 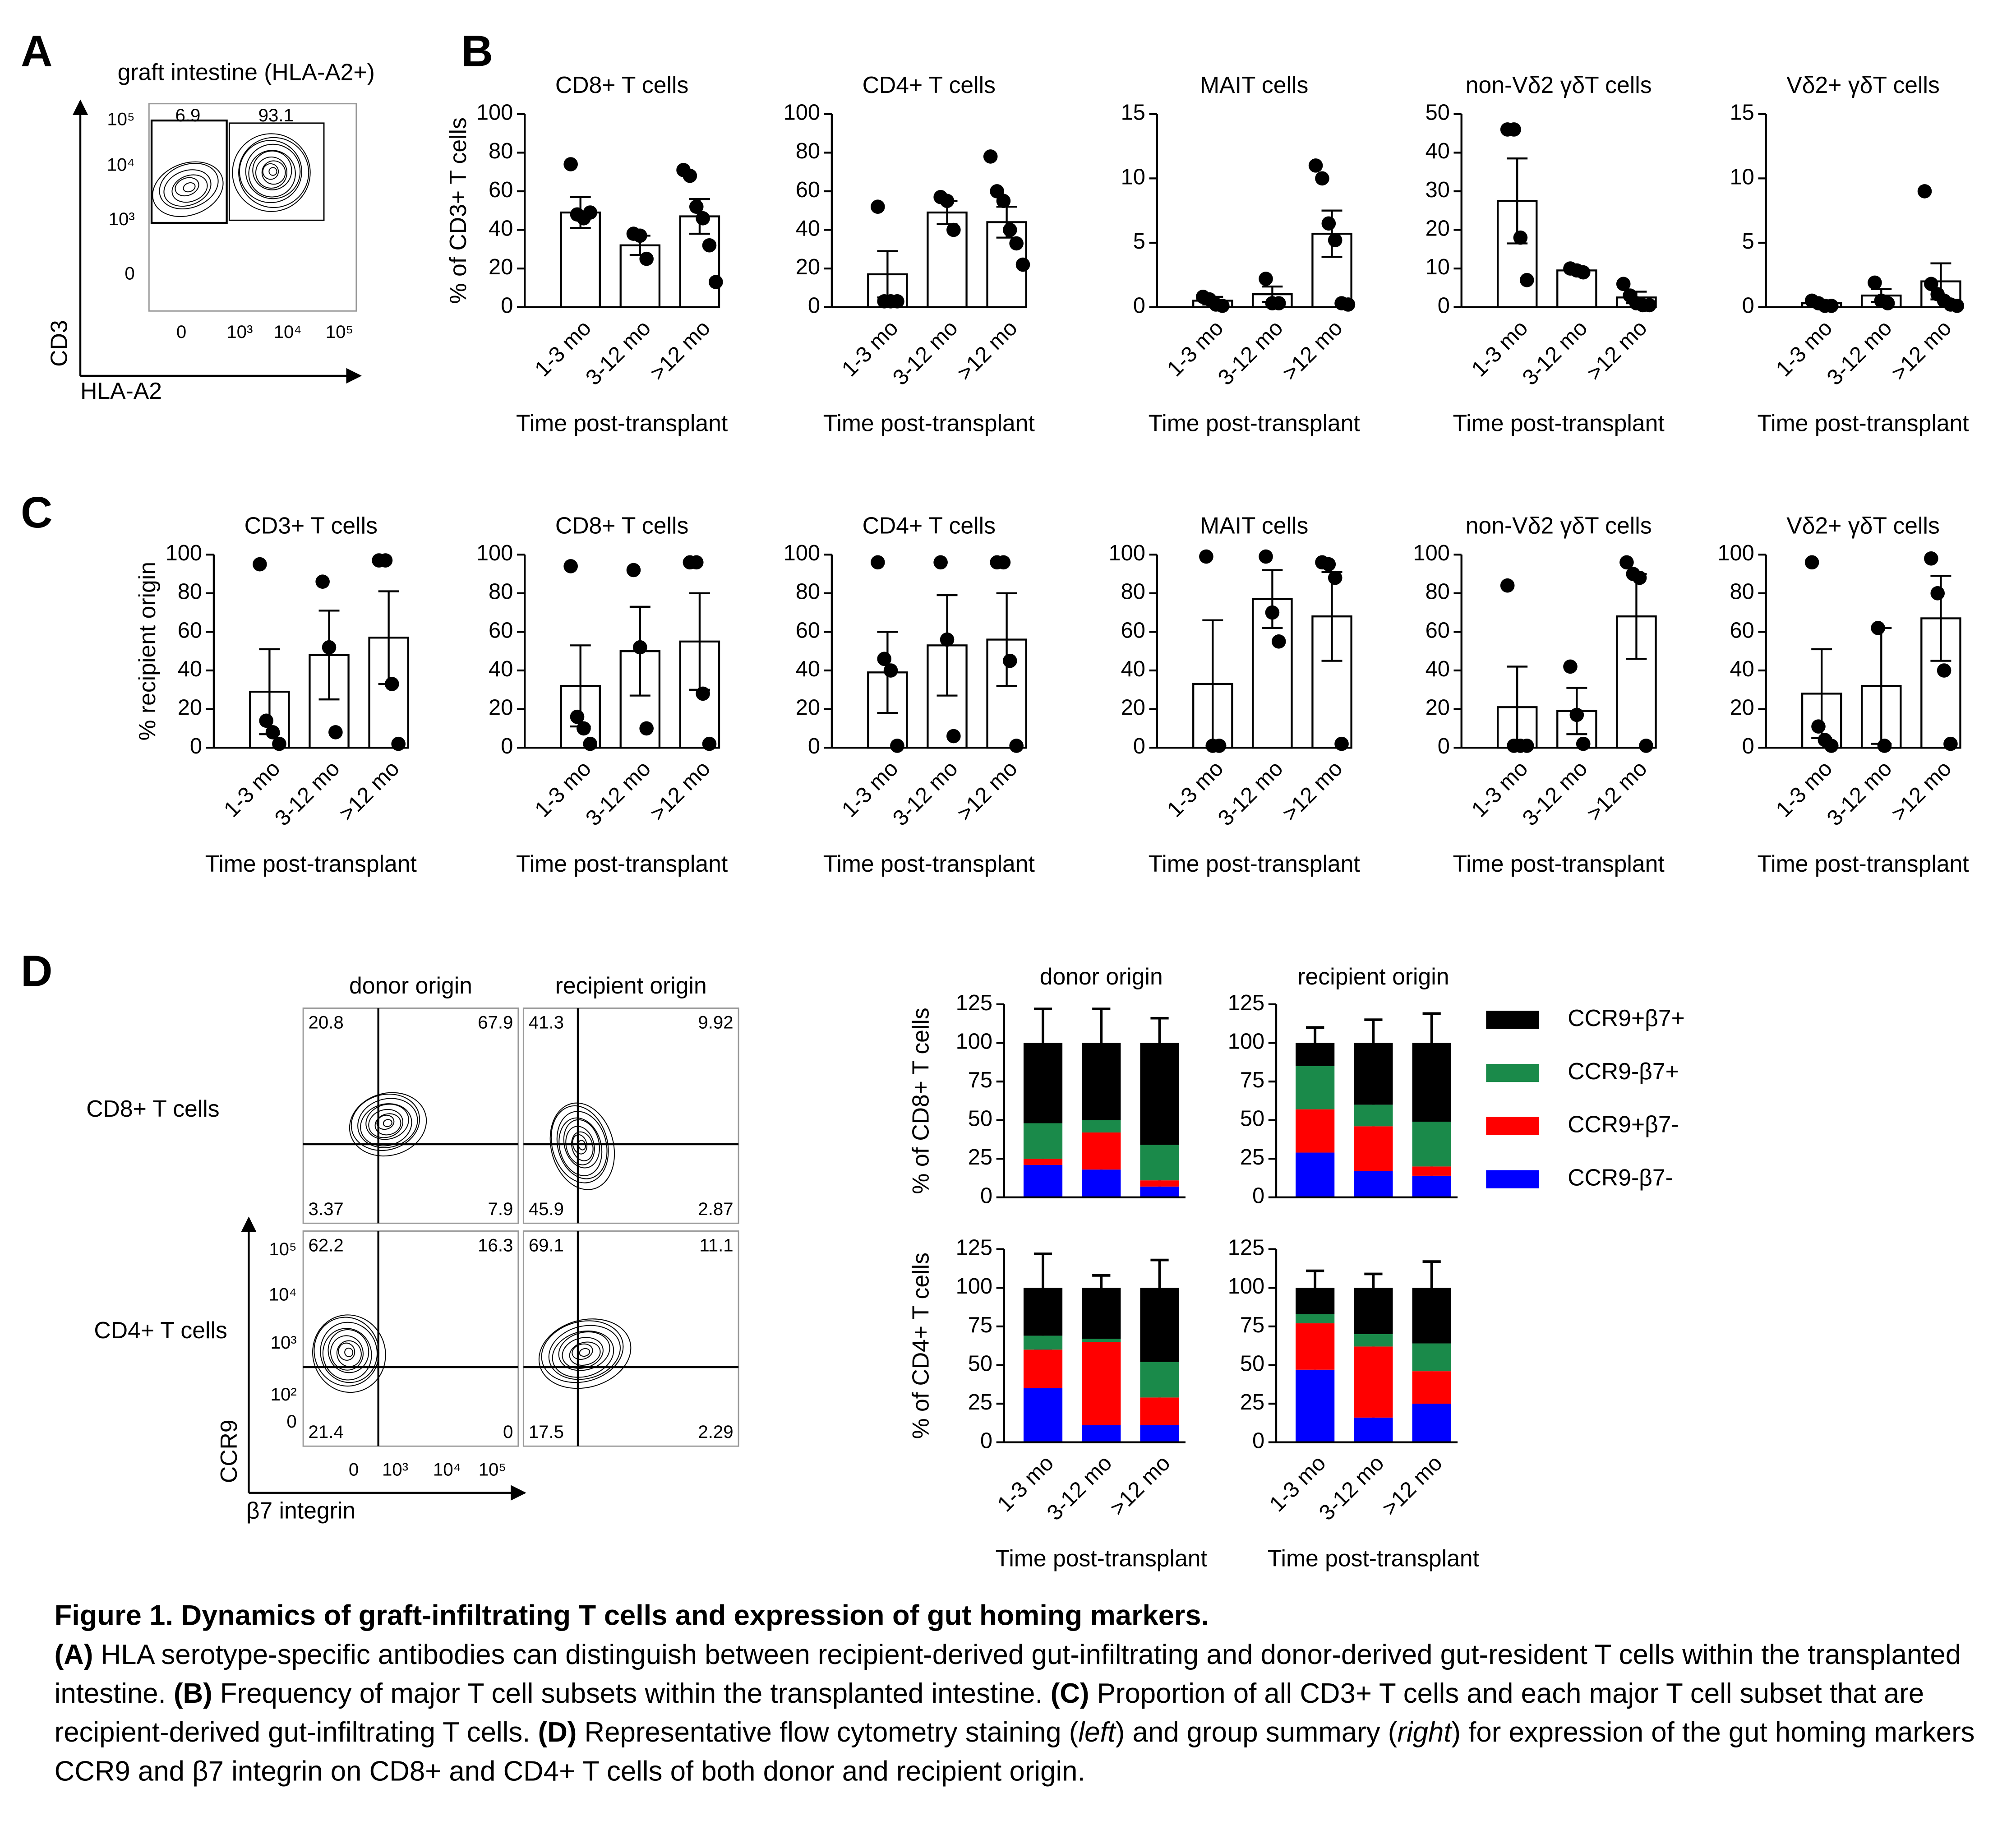 I want to click on y-tick-label: 50, so click(x=1252, y=1363).